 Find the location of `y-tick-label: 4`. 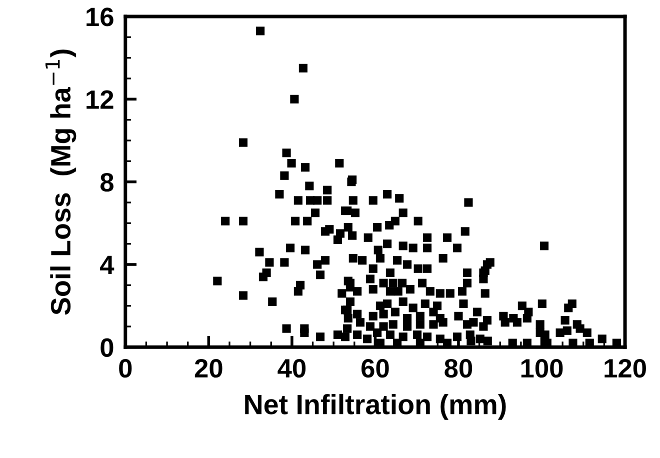

y-tick-label: 4 is located at coordinates (107, 265).